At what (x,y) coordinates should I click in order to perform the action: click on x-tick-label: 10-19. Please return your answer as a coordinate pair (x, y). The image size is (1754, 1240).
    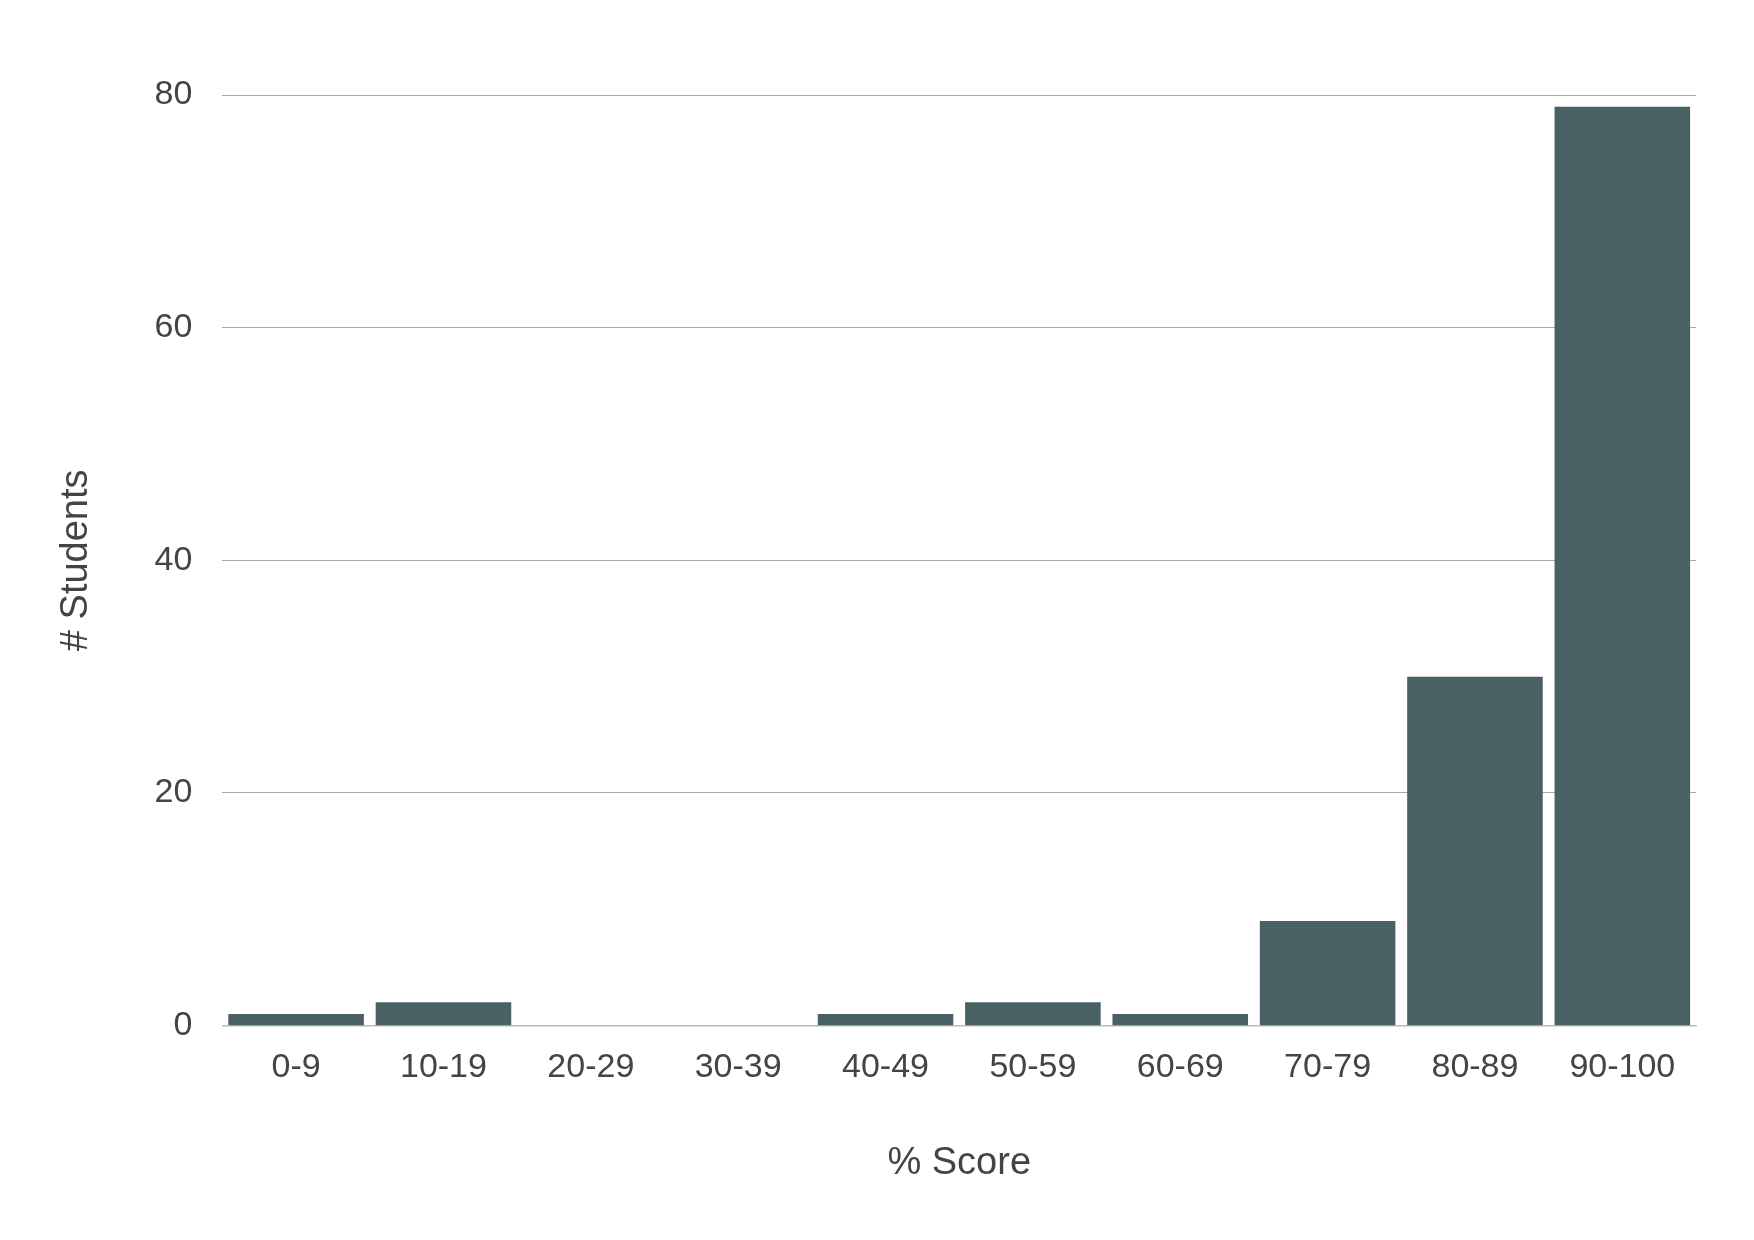
    Looking at the image, I should click on (443, 1065).